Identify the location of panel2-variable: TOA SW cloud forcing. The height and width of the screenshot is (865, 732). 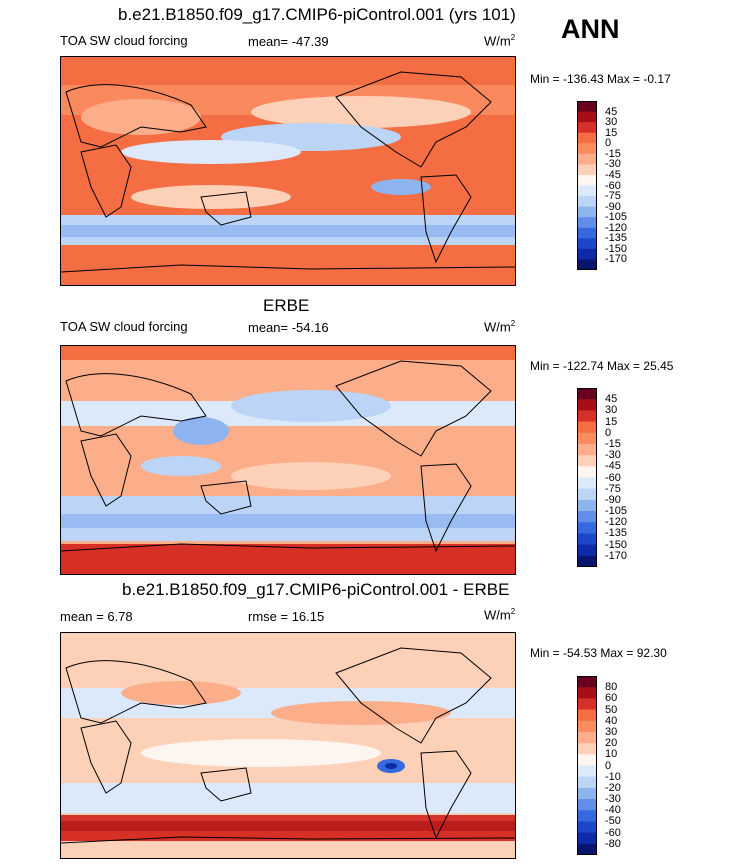
(124, 326).